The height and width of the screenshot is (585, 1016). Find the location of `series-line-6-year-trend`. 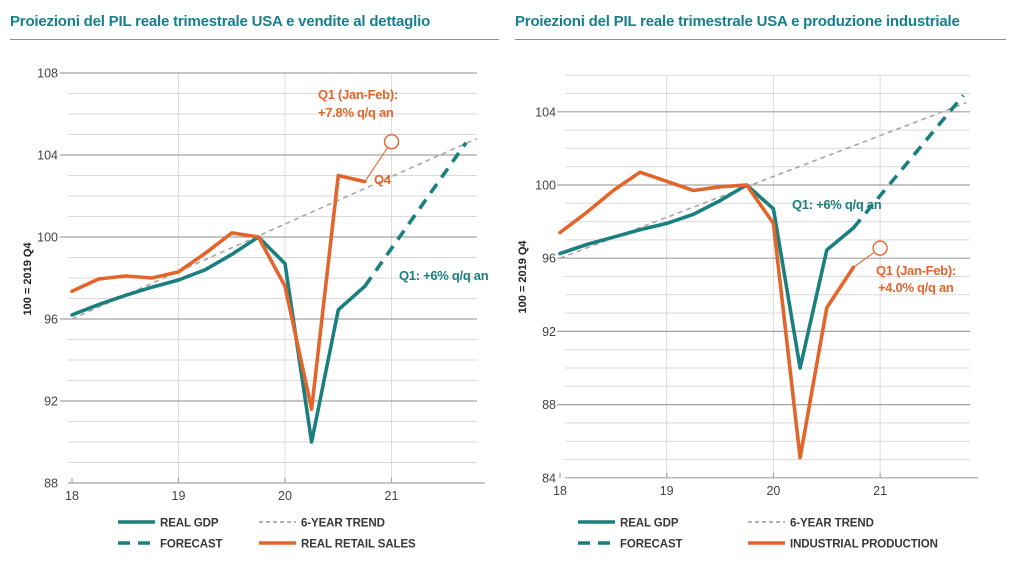

series-line-6-year-trend is located at coordinates (274, 228).